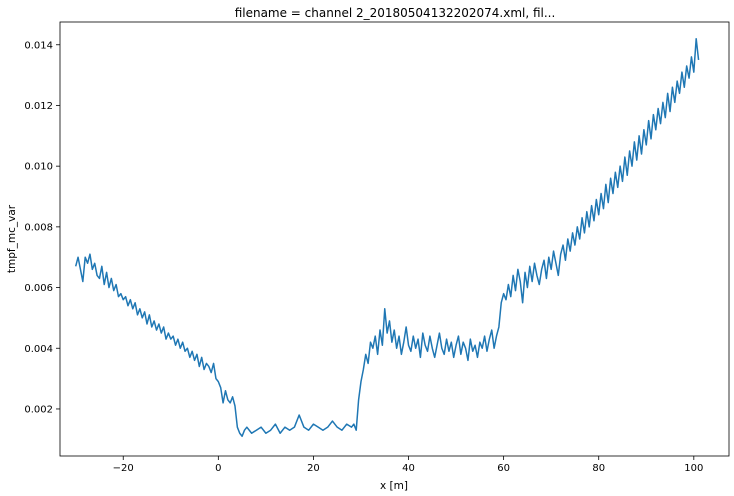  I want to click on x-tick-label: 60, so click(503, 468).